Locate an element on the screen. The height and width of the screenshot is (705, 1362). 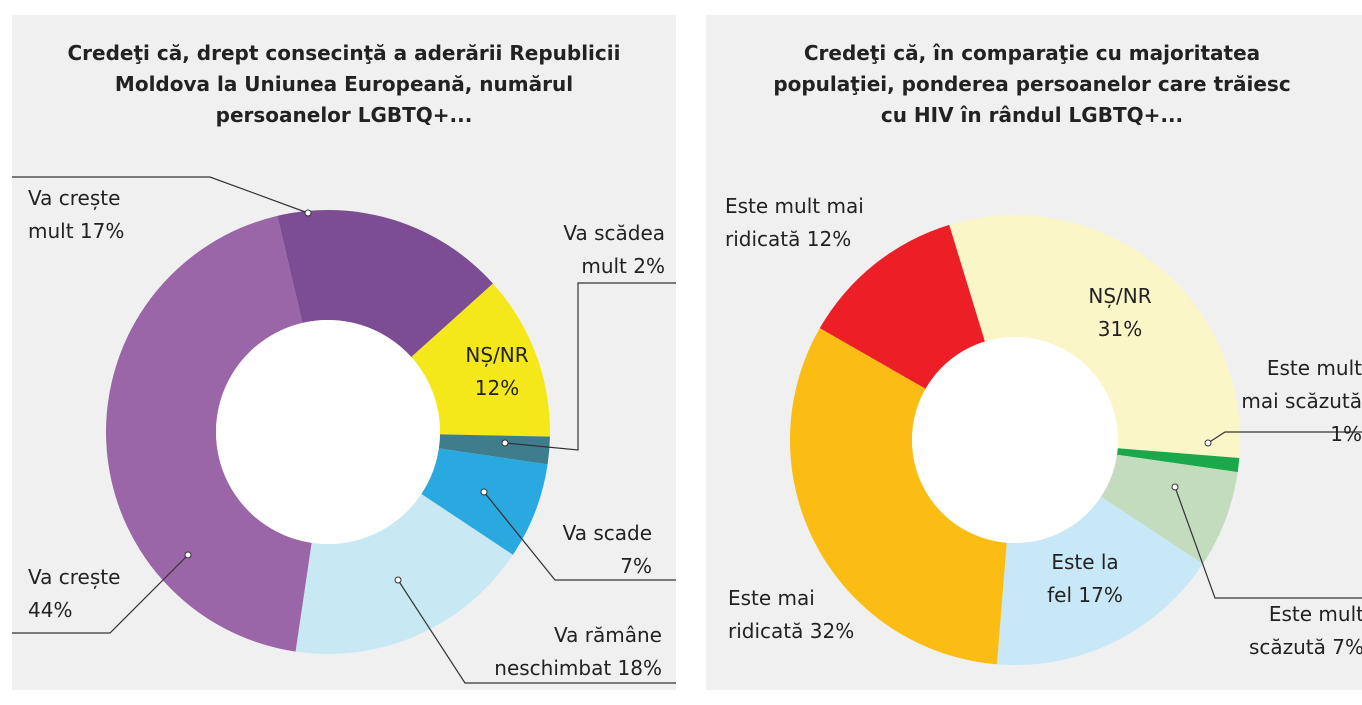
category-label: Este mult mai ridicată is located at coordinates (794, 222).